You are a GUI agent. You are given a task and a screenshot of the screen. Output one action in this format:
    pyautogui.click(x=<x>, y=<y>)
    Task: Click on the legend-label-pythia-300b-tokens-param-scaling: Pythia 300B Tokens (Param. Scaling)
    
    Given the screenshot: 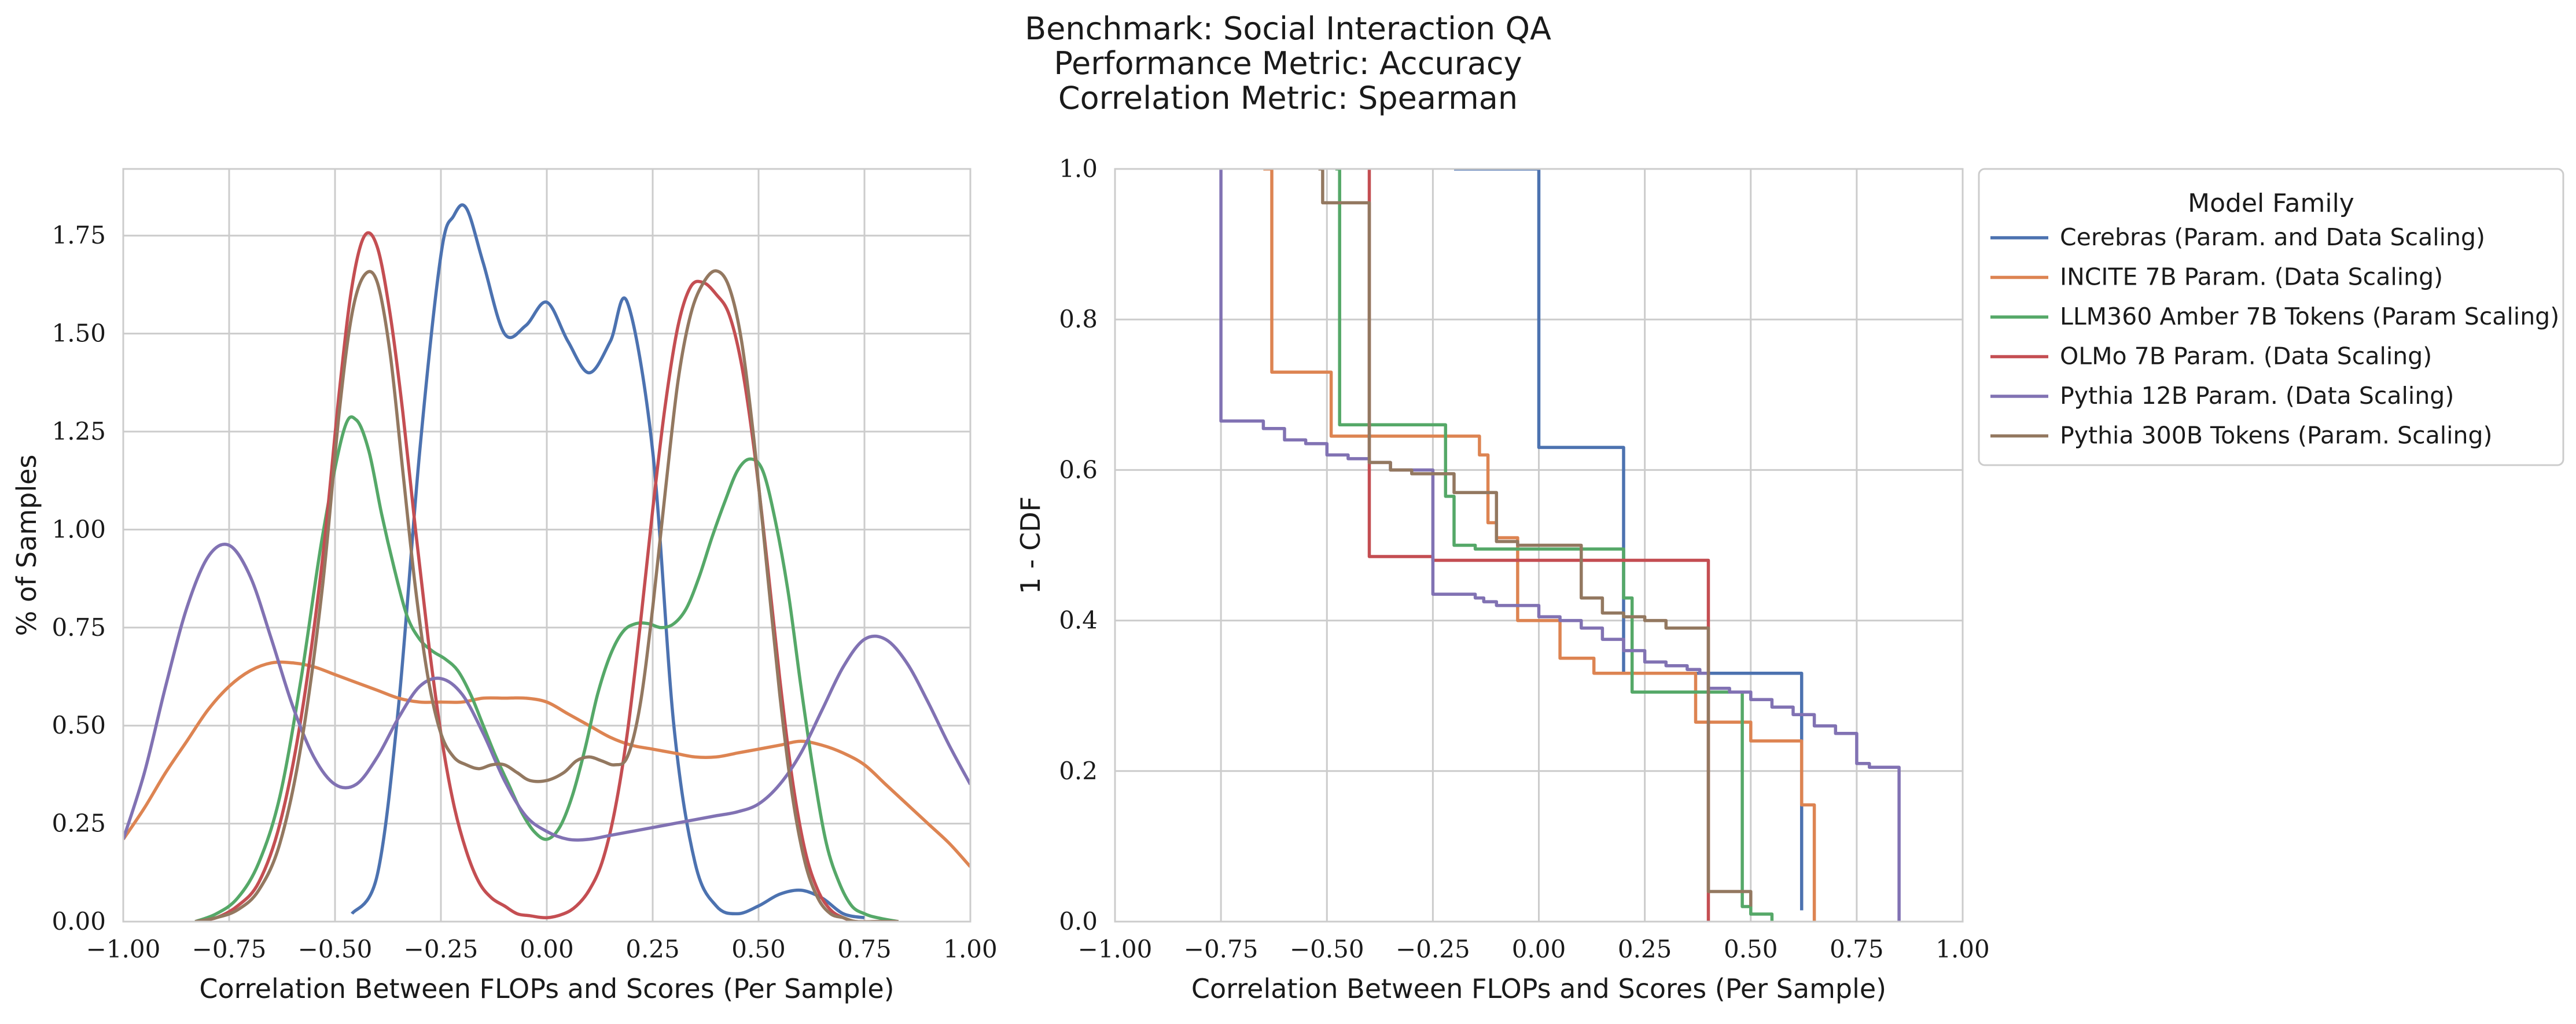 What is the action you would take?
    pyautogui.click(x=2276, y=436)
    